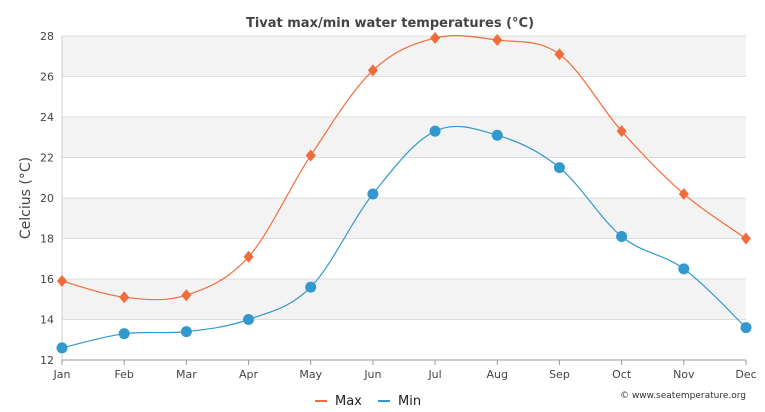 This screenshot has height=412, width=765. Describe the element at coordinates (683, 396) in the screenshot. I see `credit-text: © www.seatemperature.org` at that location.